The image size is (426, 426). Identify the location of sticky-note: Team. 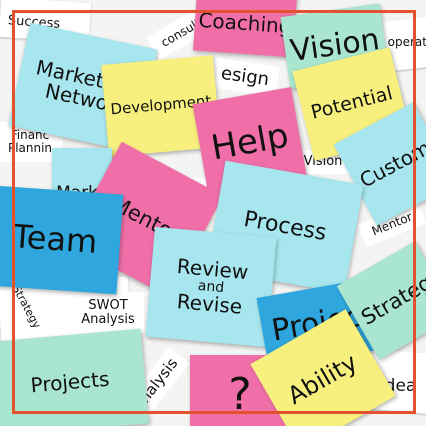
(62, 240).